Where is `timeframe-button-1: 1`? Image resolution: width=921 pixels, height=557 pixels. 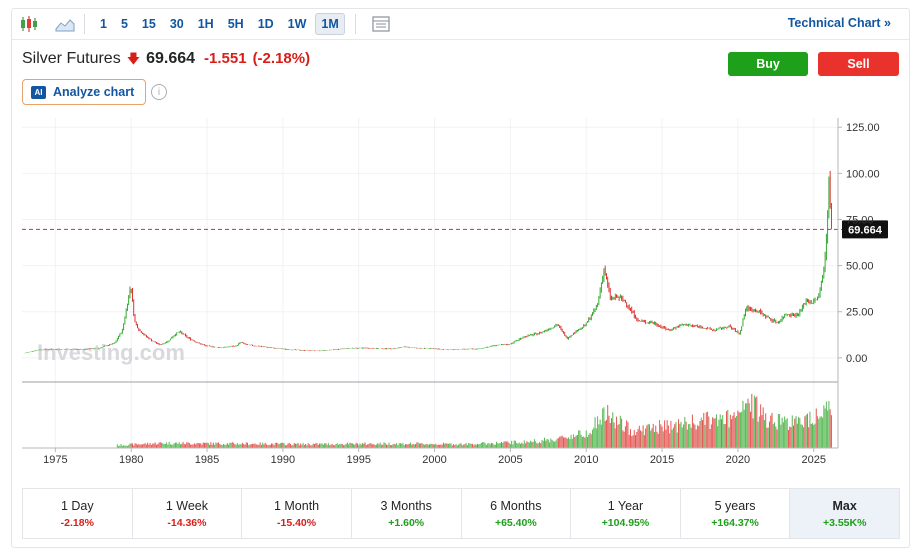
timeframe-button-1: 1 is located at coordinates (103, 24).